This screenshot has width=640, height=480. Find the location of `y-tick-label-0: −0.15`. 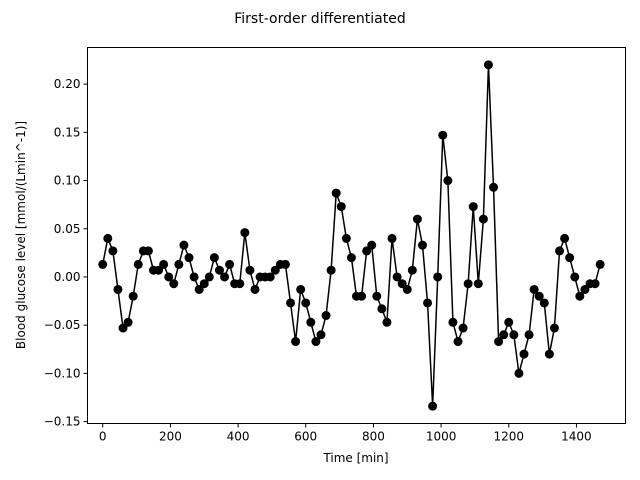

y-tick-label-0: −0.15 is located at coordinates (62, 422).